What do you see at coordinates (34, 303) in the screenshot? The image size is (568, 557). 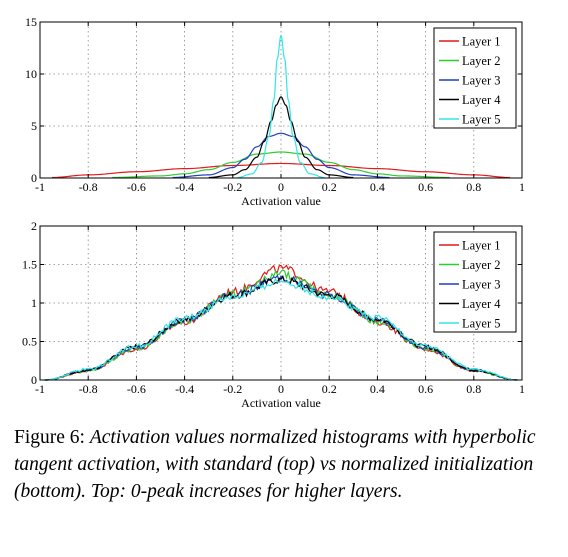 I see `y-tick-label: 1` at bounding box center [34, 303].